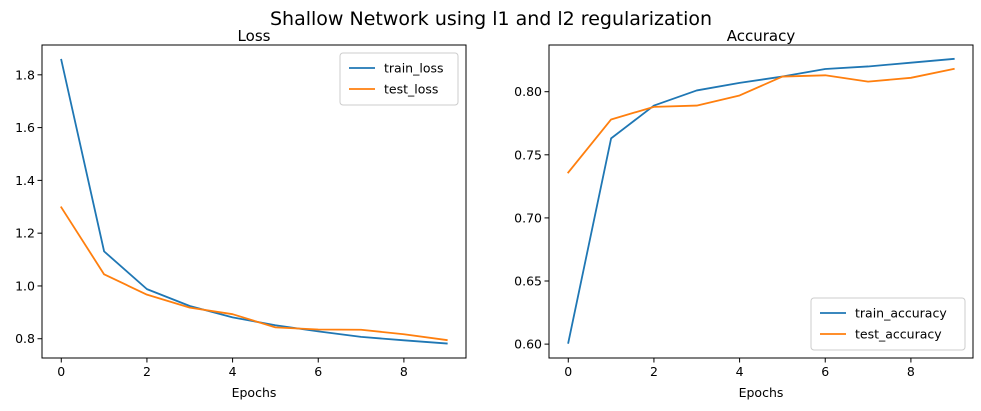 Image resolution: width=981 pixels, height=411 pixels. I want to click on y-tick-label: 0.8, so click(25, 338).